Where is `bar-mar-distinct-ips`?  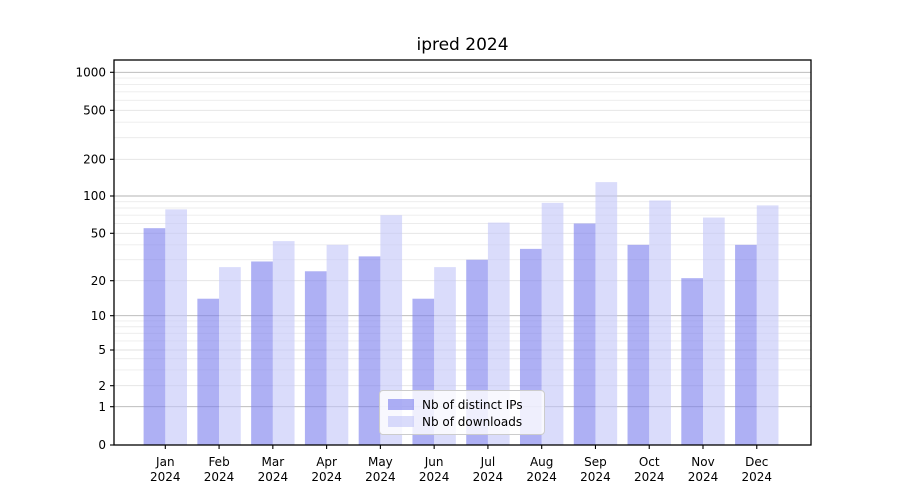 bar-mar-distinct-ips is located at coordinates (262, 353).